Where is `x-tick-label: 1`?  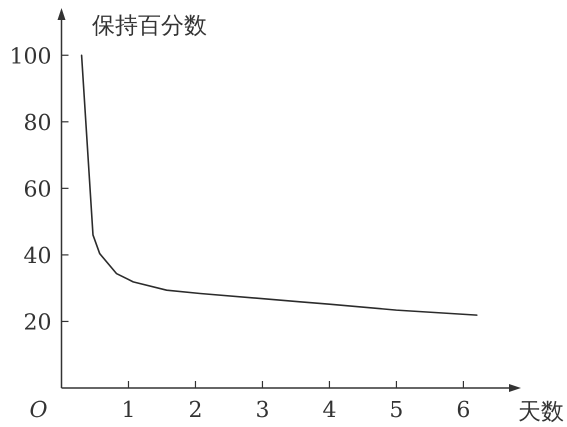 x-tick-label: 1 is located at coordinates (128, 410).